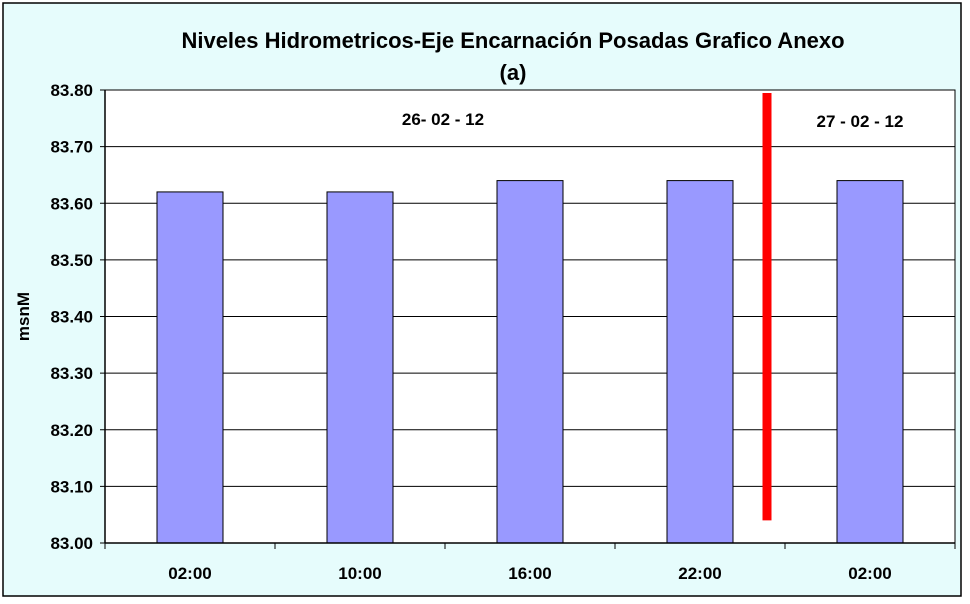  Describe the element at coordinates (71, 543) in the screenshot. I see `y-tick-label: 83.00` at that location.